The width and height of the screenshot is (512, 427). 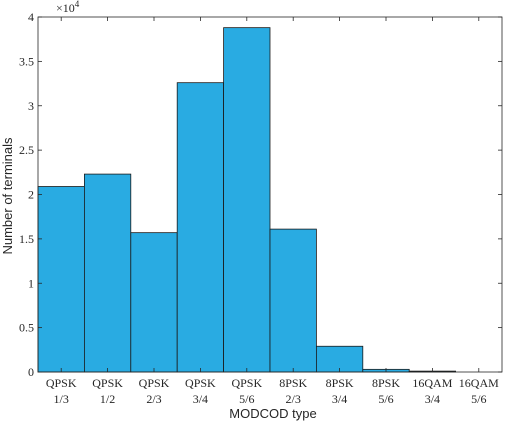 What do you see at coordinates (77, 4) in the screenshot?
I see `y-exponent-power: 4` at bounding box center [77, 4].